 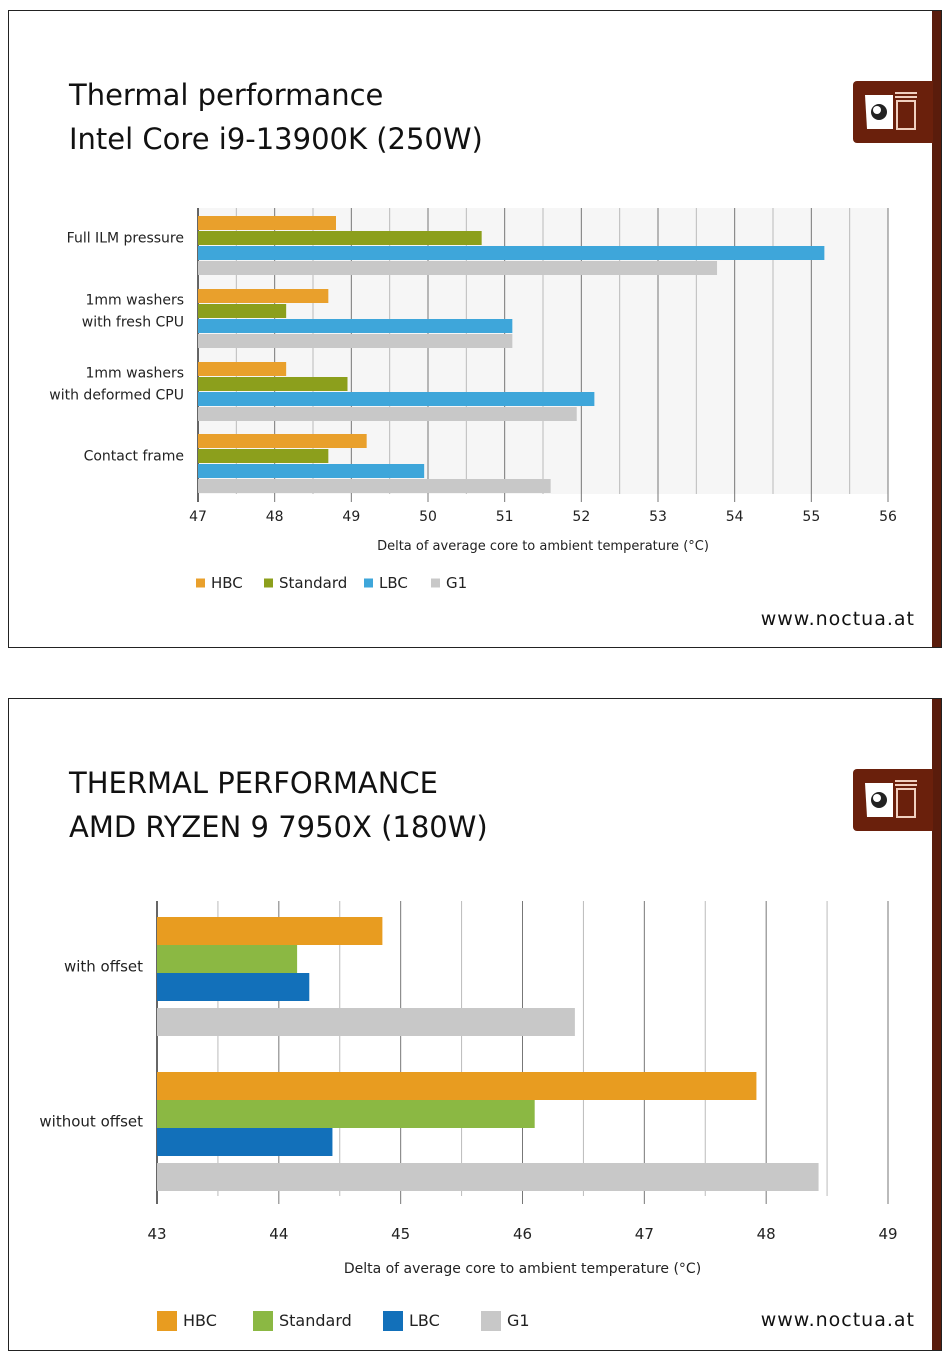 I want to click on x-tick-label: 54, so click(x=735, y=517).